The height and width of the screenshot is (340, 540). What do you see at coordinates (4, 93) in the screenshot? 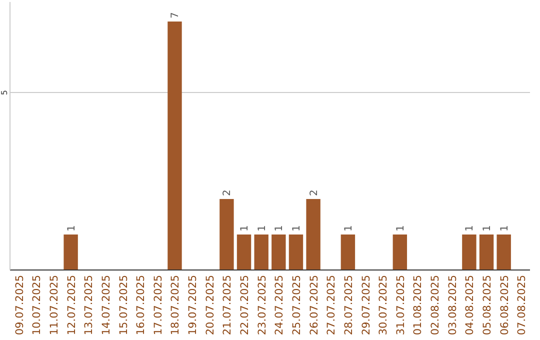
I see `y-tick-label: 5` at bounding box center [4, 93].